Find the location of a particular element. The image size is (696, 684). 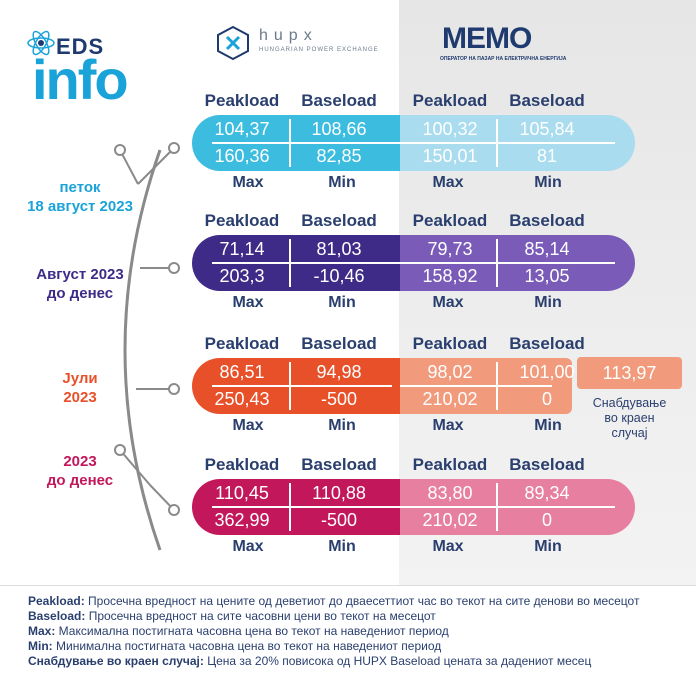

period-label: Август 2023 до денес is located at coordinates (80, 284).